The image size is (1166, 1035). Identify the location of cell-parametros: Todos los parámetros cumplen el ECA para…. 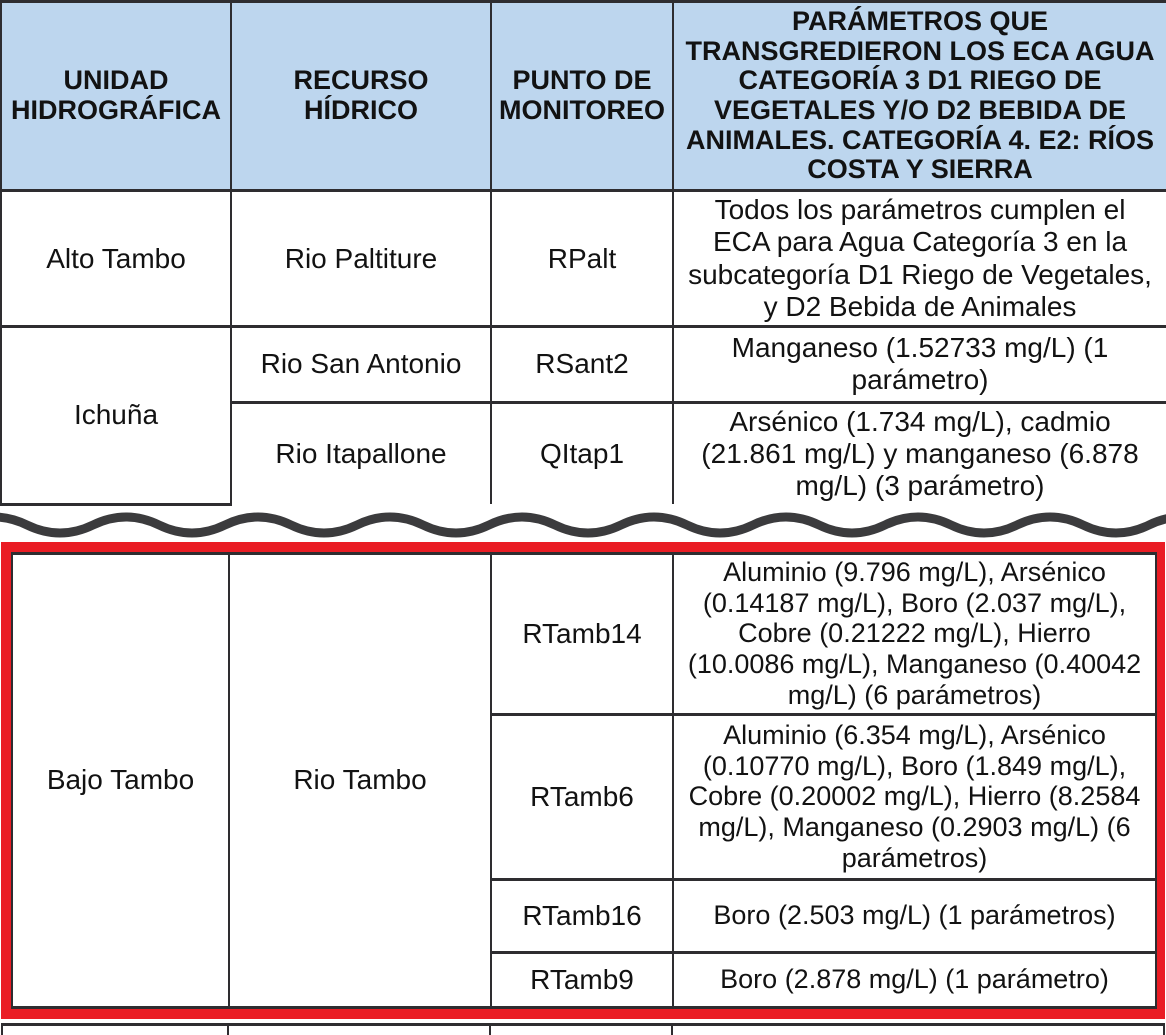
(919, 258).